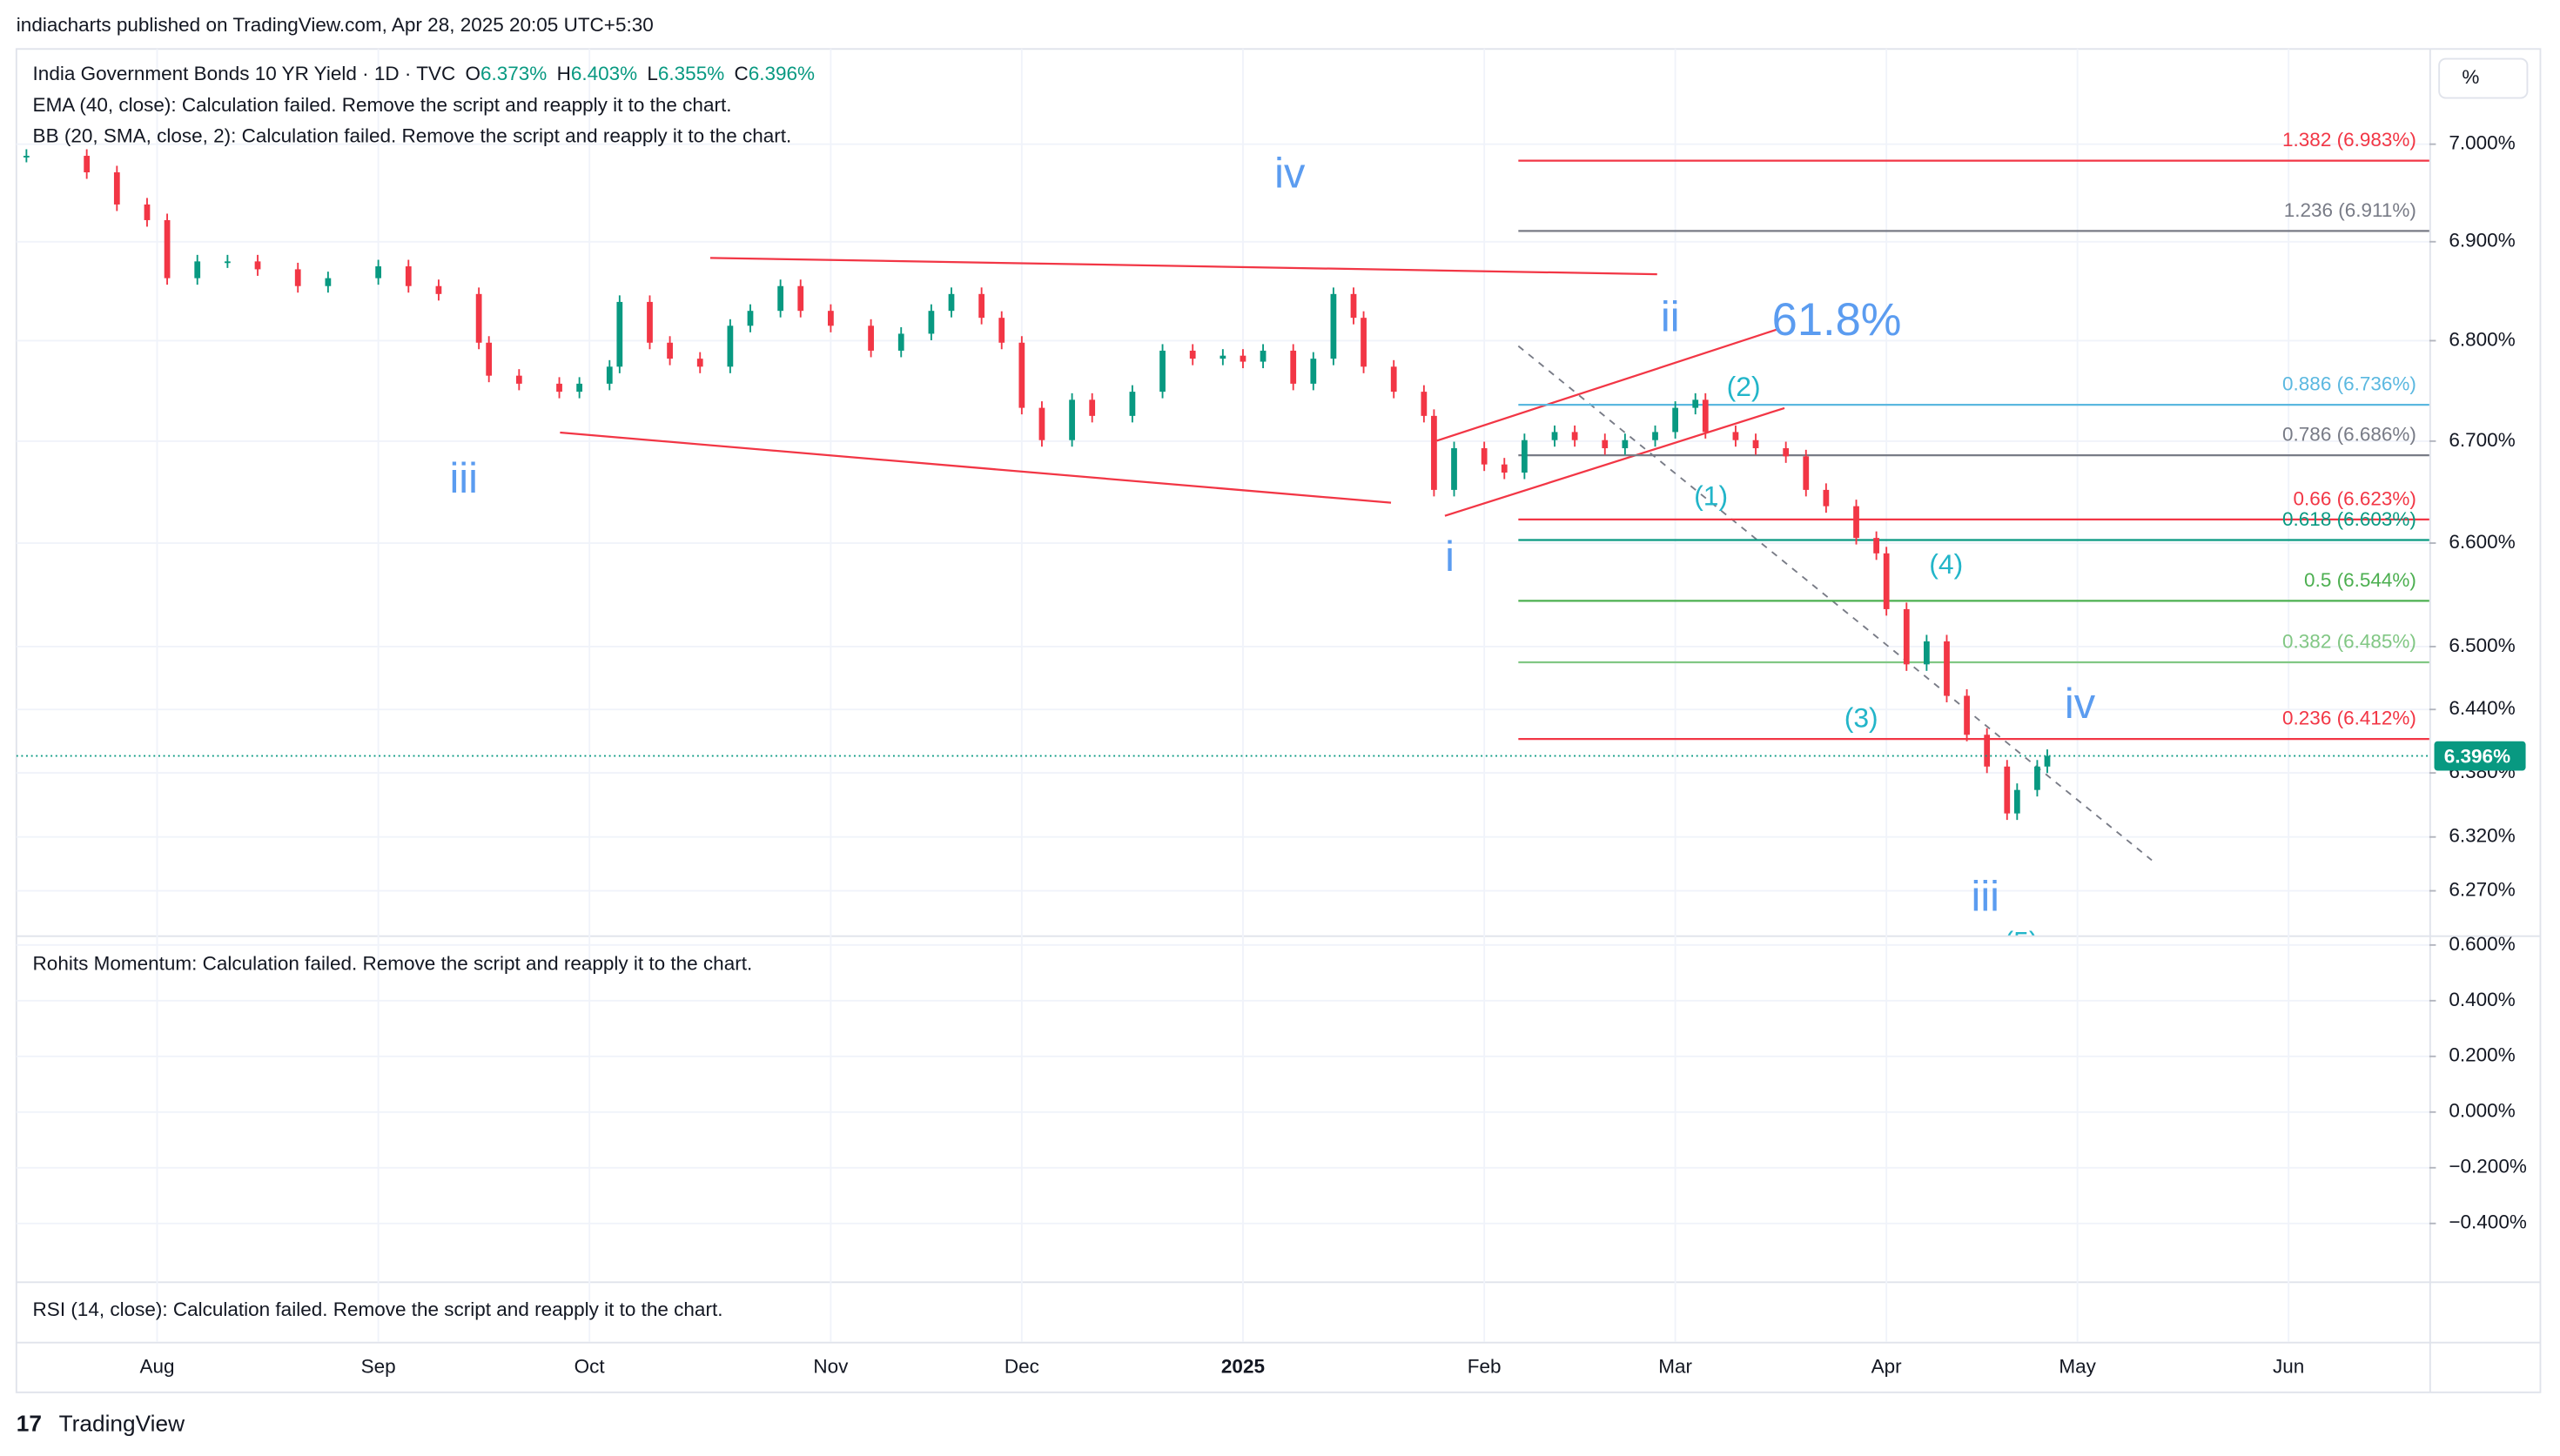 Image resolution: width=2560 pixels, height=1456 pixels. Describe the element at coordinates (513, 73) in the screenshot. I see `ohlc-value: 6.373%` at that location.